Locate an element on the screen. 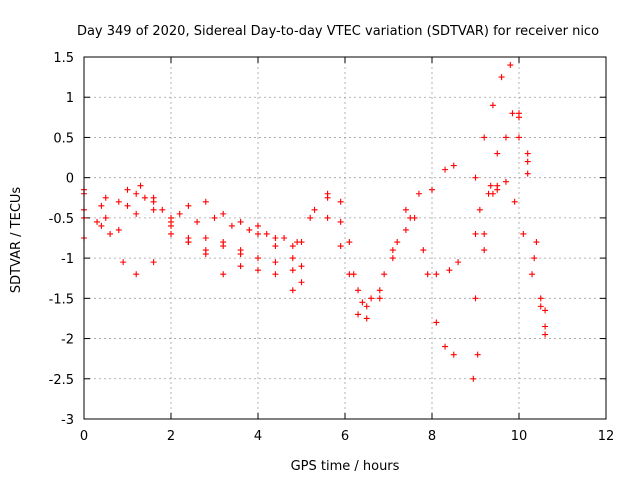  series-trace-h is located at coordinates (390, 276).